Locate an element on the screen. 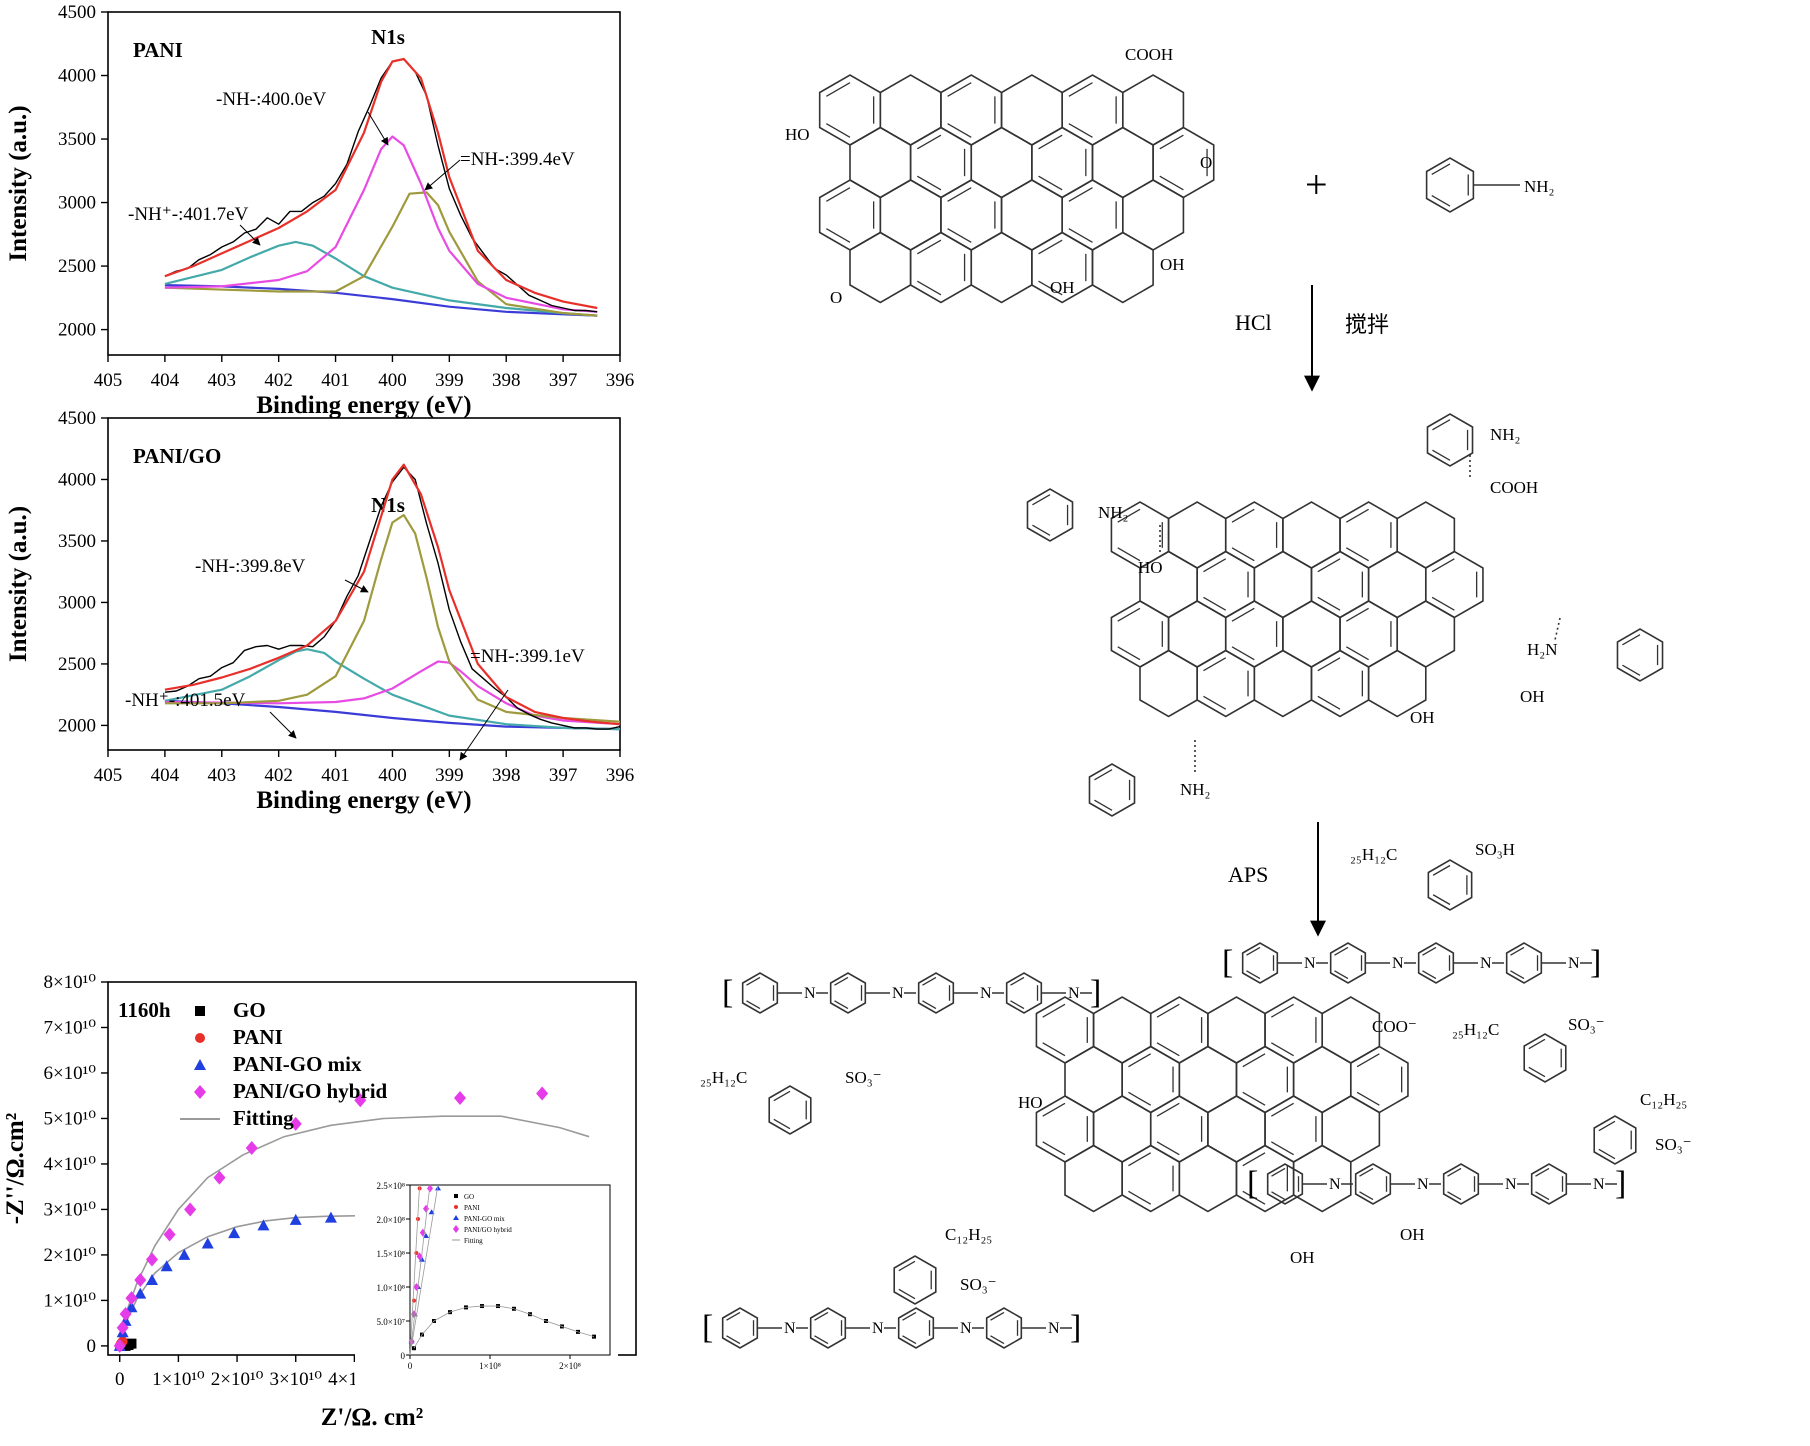 The height and width of the screenshot is (1446, 1810). x-tick-label: 399 is located at coordinates (449, 775).